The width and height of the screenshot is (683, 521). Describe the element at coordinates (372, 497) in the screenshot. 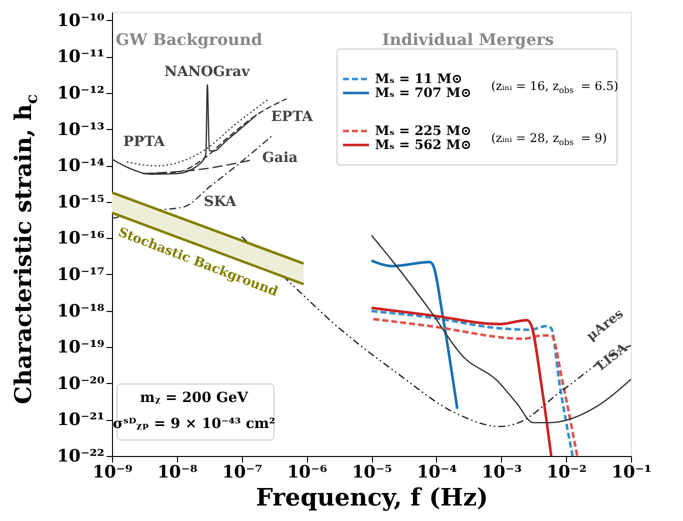

I see `x-axis-title: Frequency, f (Hz)` at that location.